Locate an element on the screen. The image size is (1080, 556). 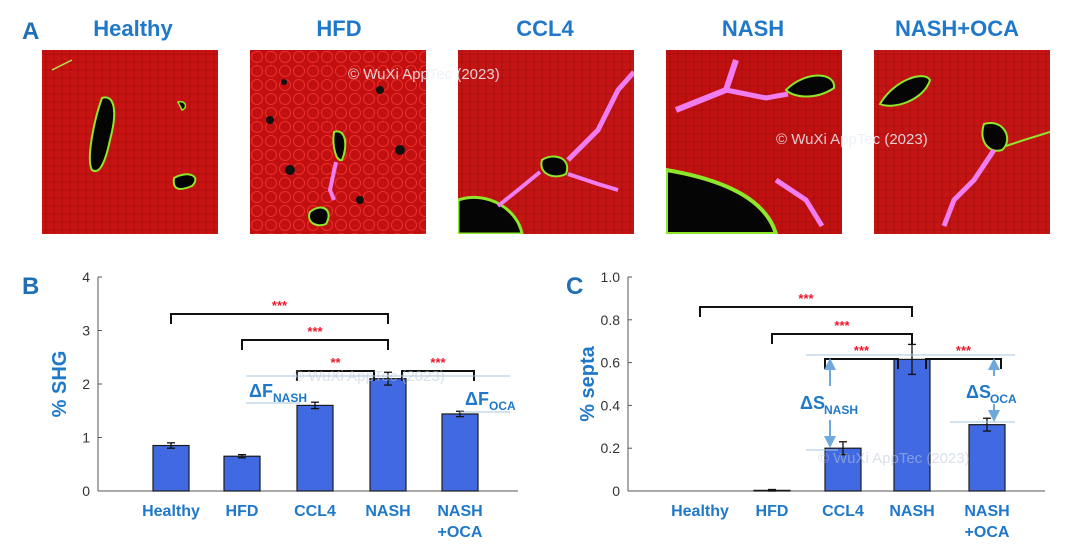
micrograph-nash-oca is located at coordinates (962, 142).